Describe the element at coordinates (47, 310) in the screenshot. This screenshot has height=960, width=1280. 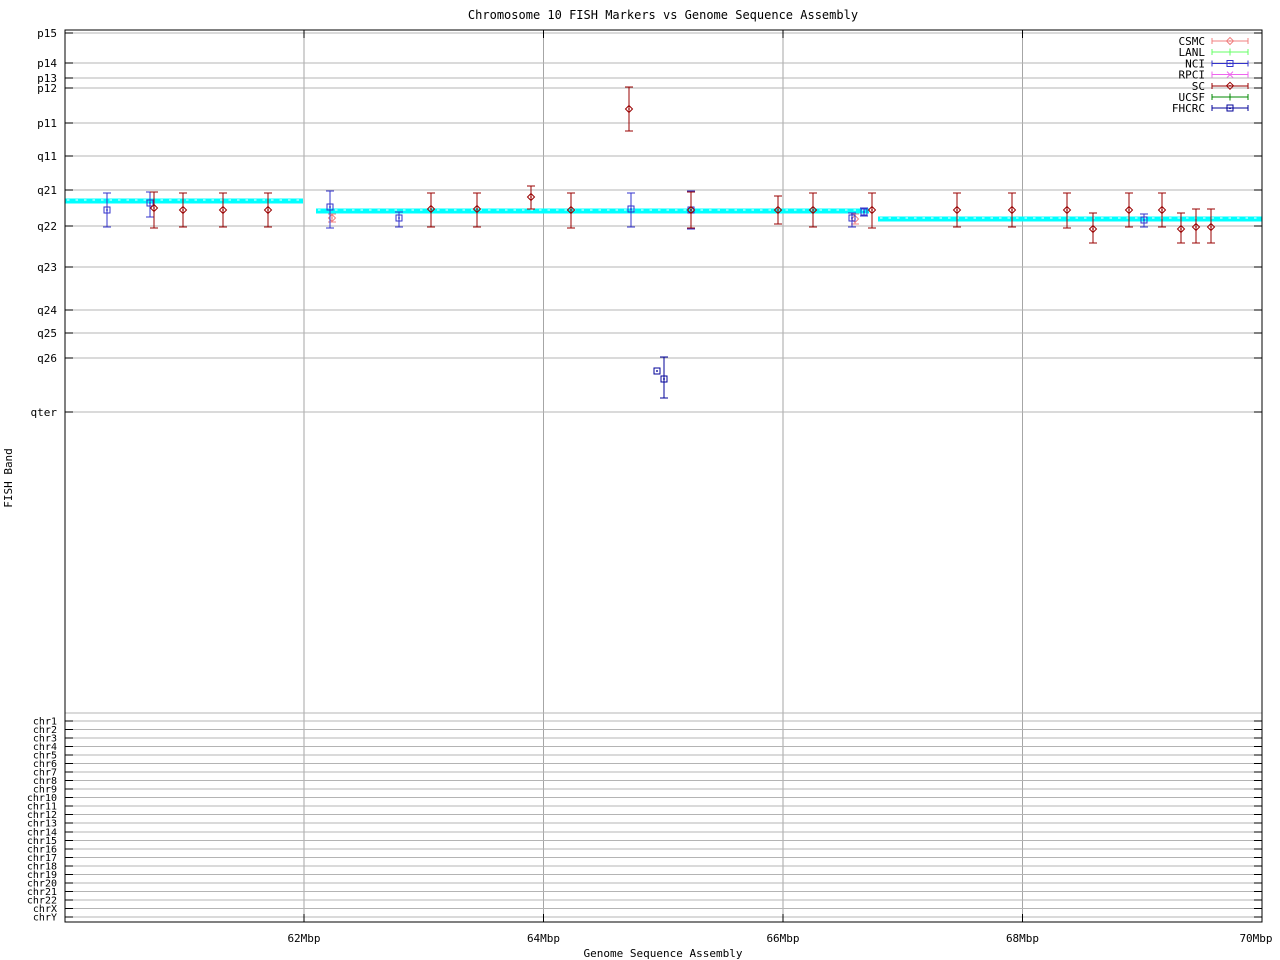
I see `band-label: q24` at that location.